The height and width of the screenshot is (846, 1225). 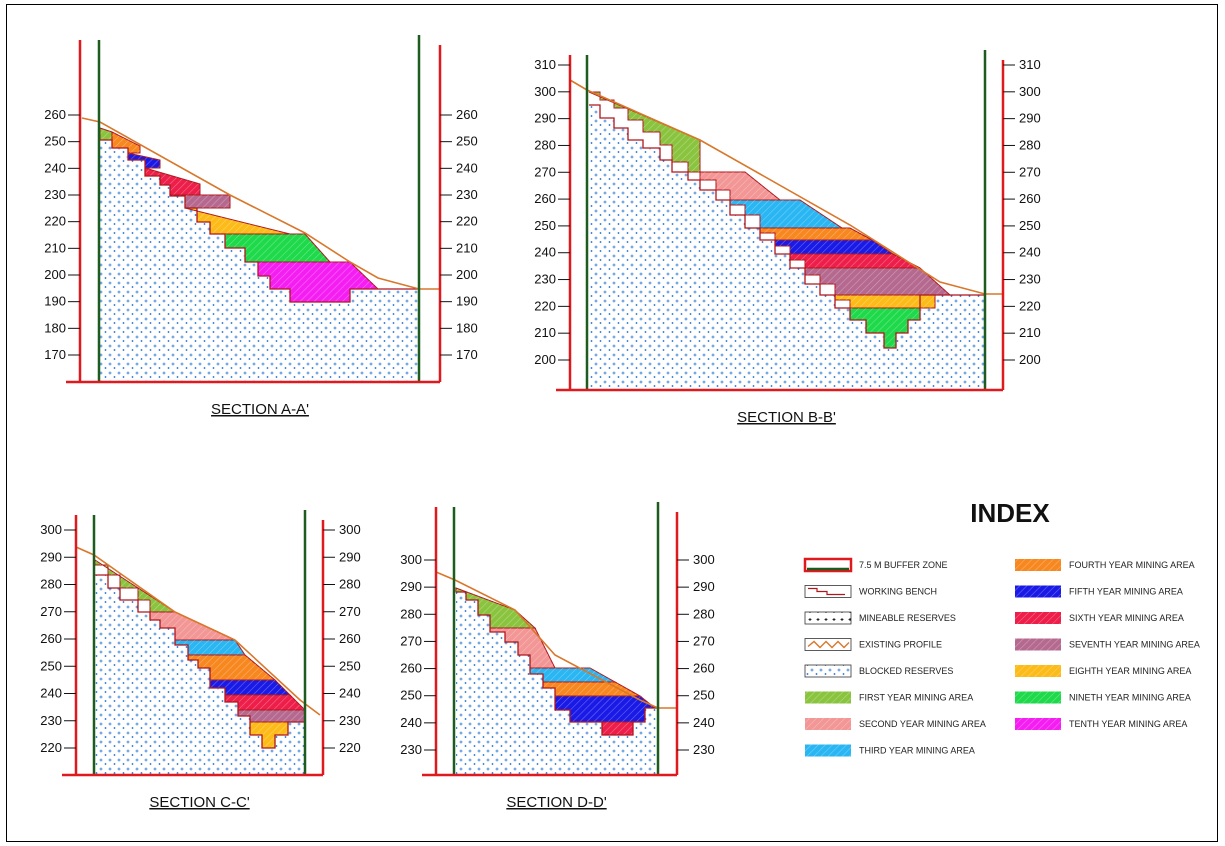 I want to click on legend-item: FIFTH YEAR MINING AREA, so click(x=1099, y=591).